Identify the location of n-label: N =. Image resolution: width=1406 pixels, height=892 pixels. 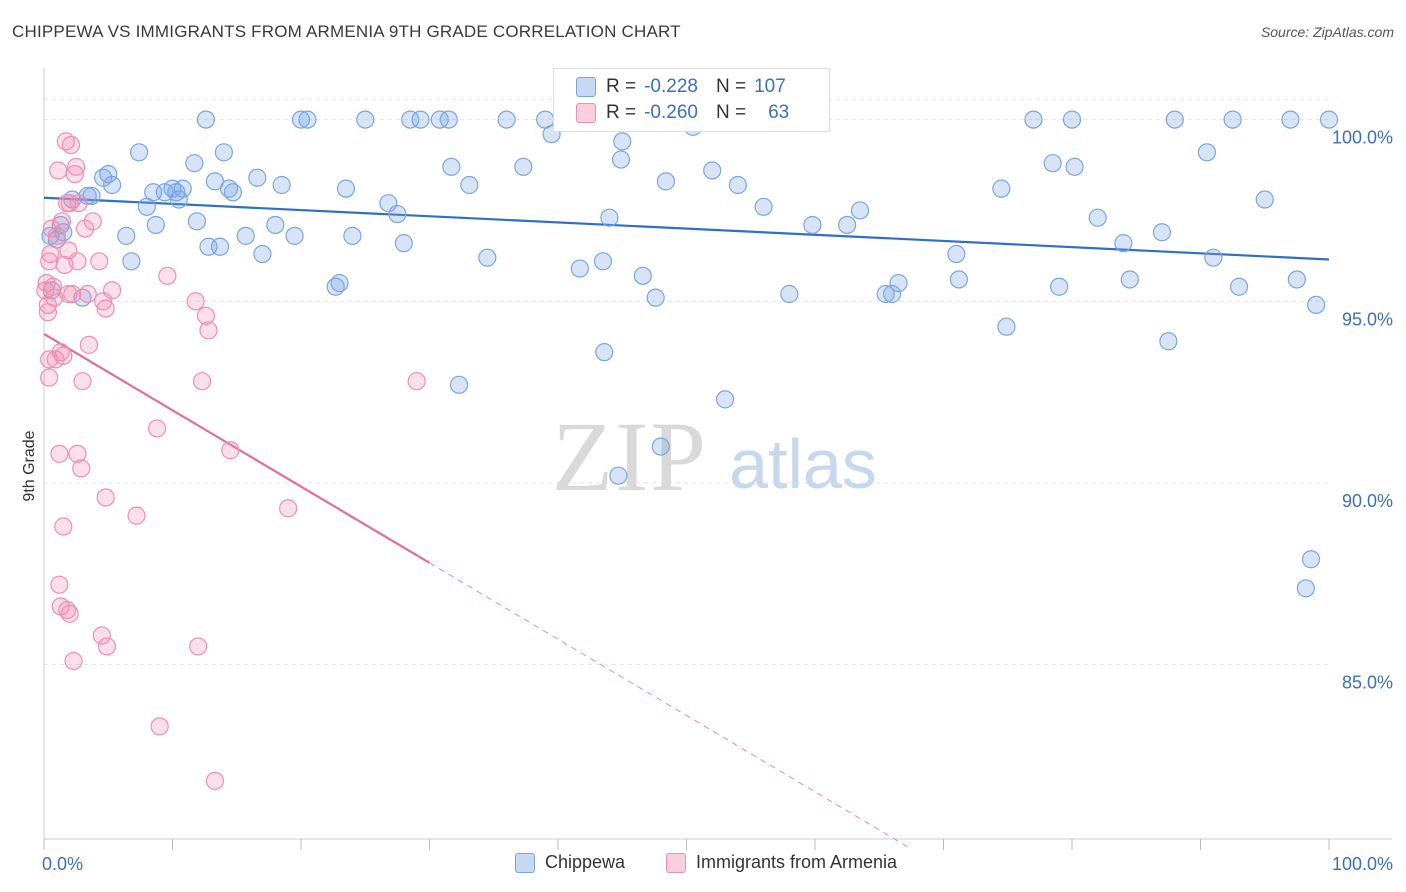
(731, 86).